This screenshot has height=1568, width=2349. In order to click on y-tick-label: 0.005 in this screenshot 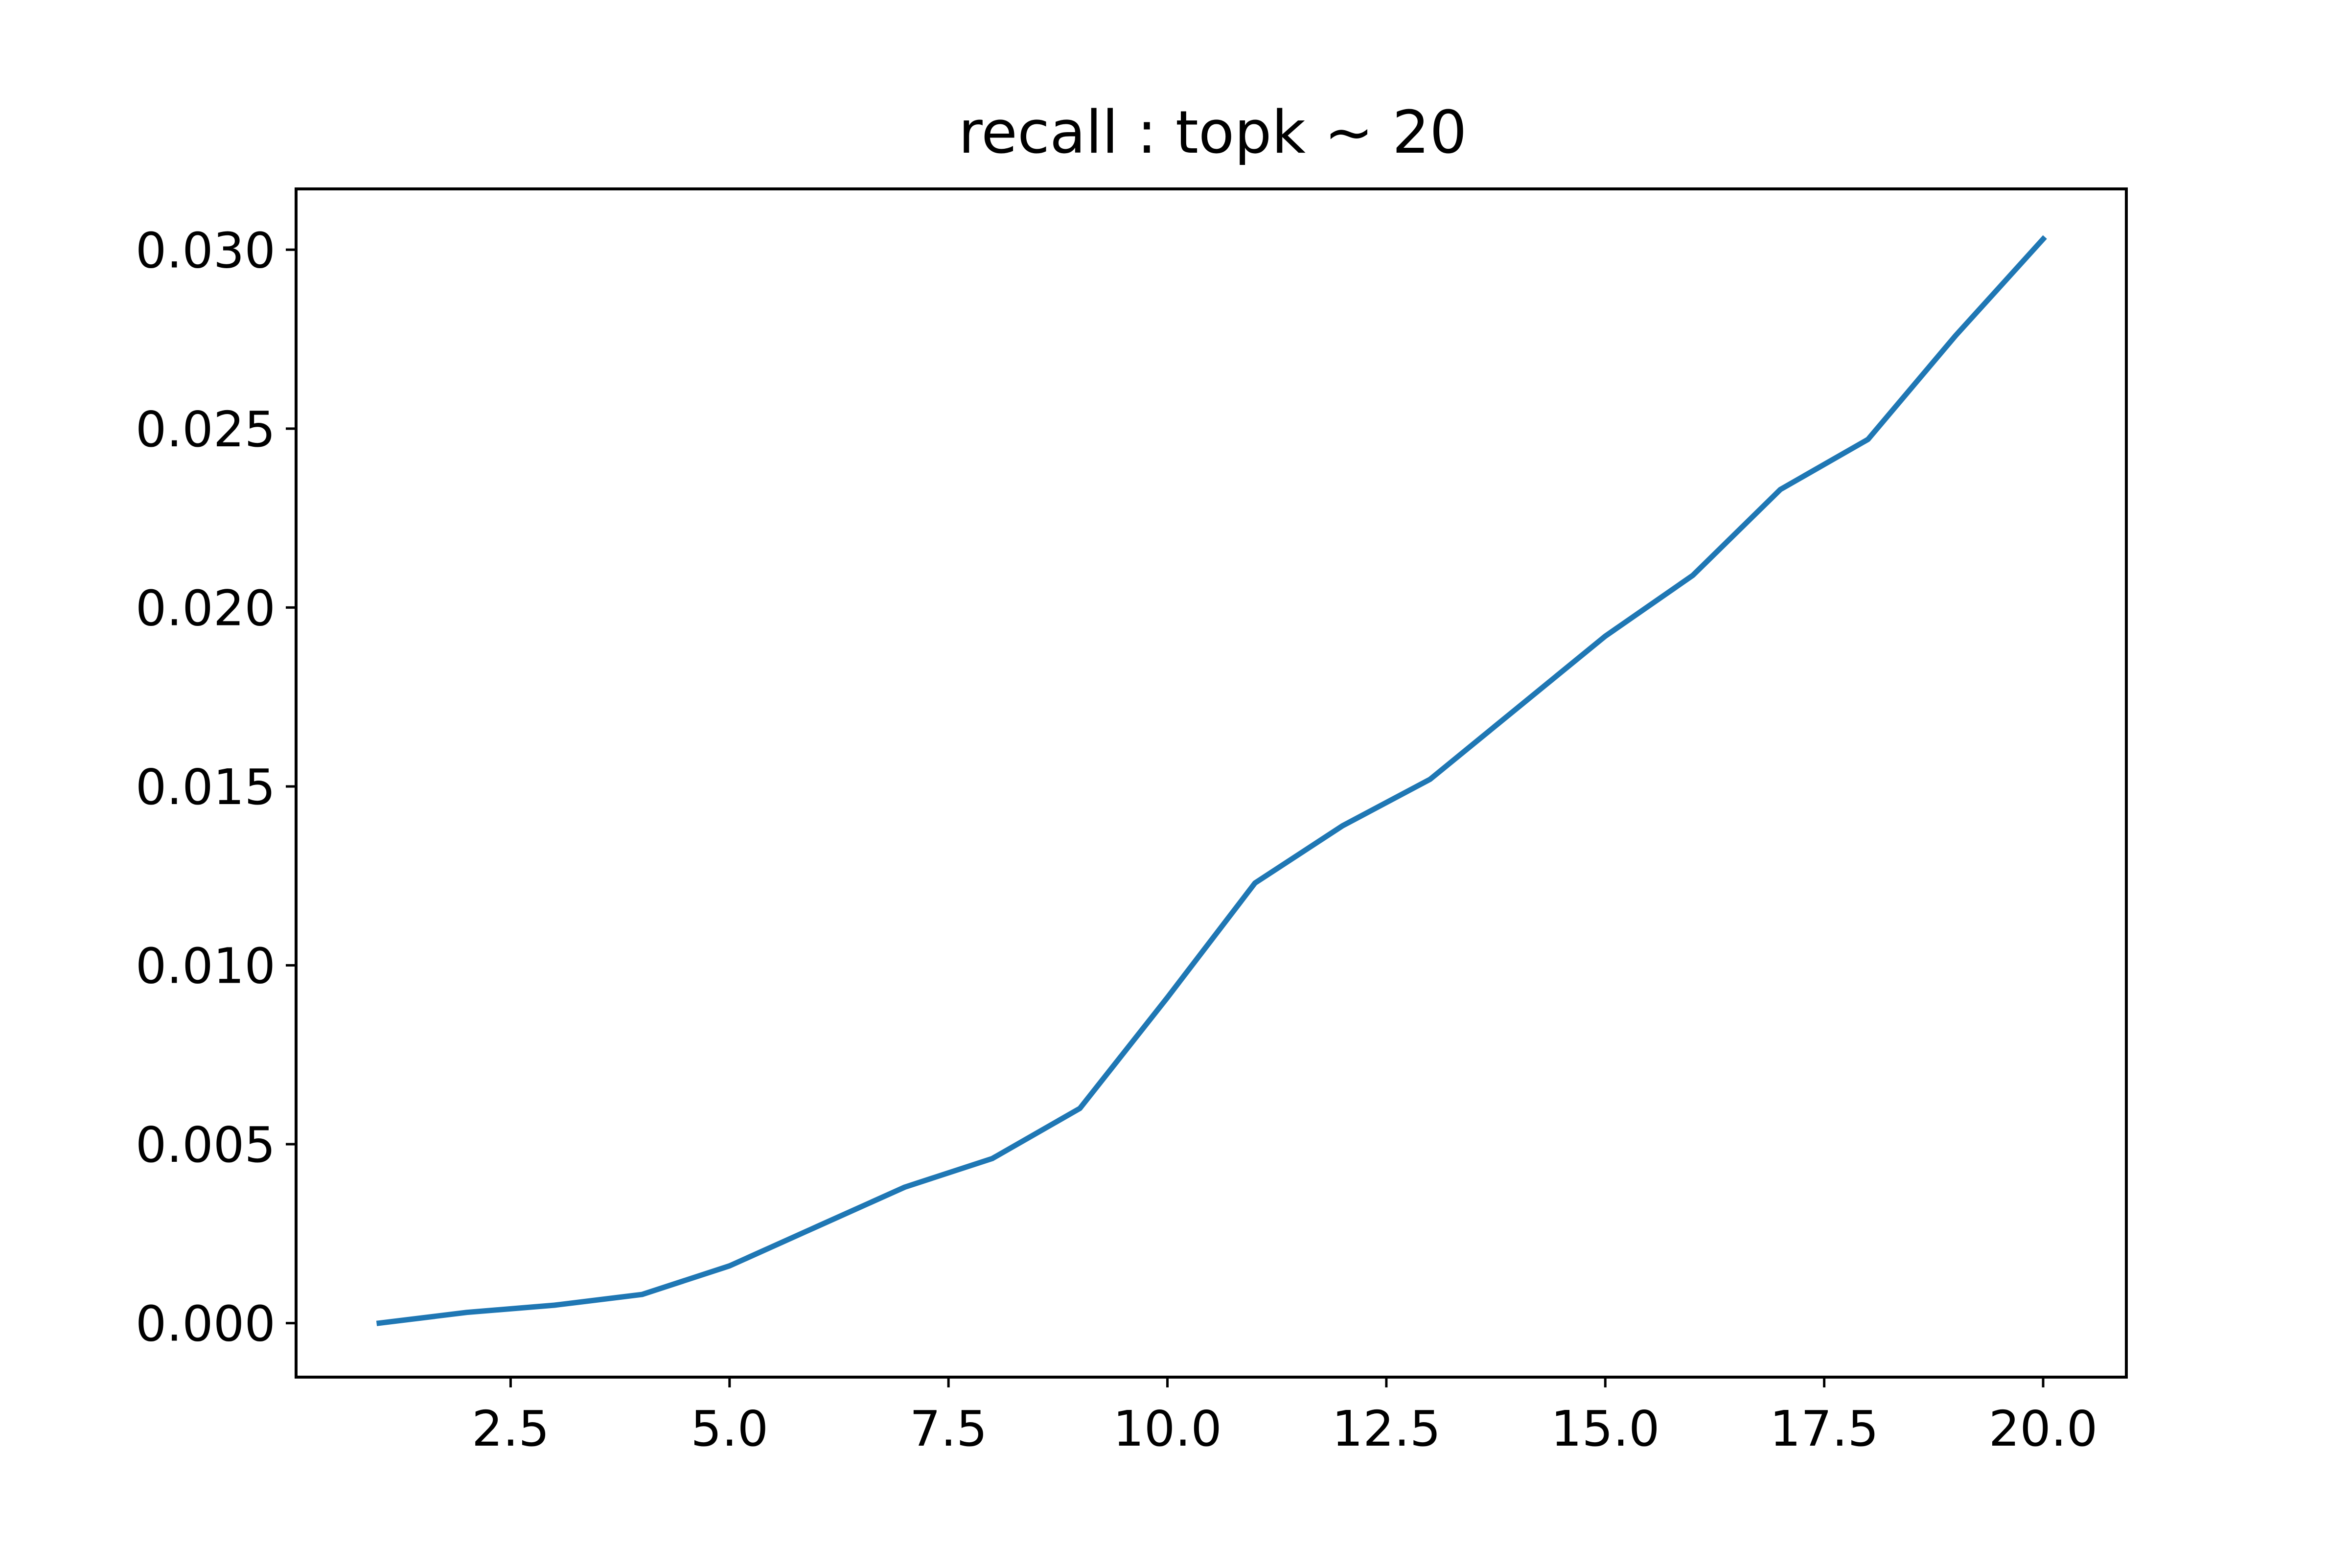, I will do `click(206, 1145)`.